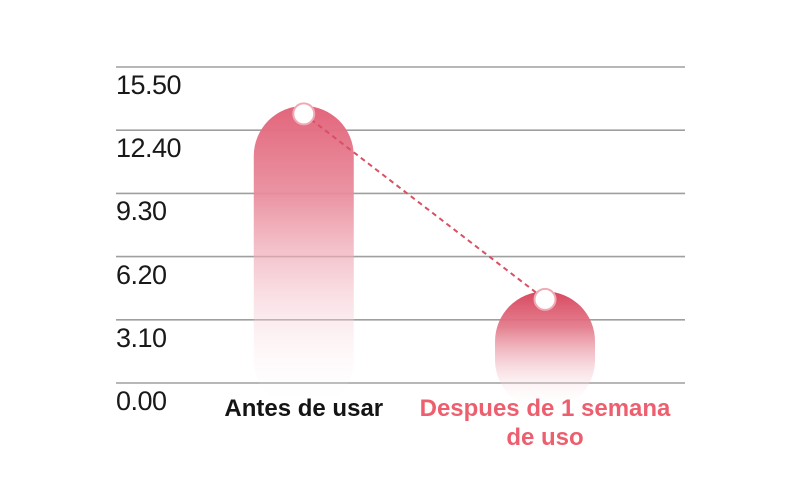  I want to click on x-axis-label: Despues de 1 semana de uso, so click(545, 423).